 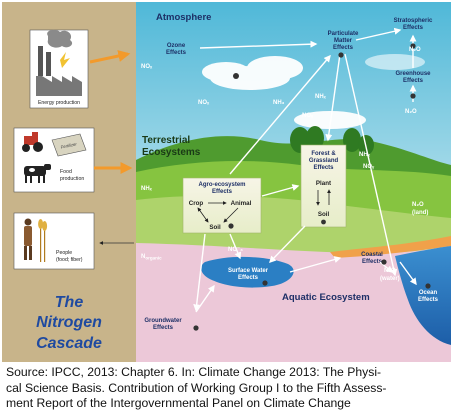 I want to click on cow-icon, so click(x=37, y=173).